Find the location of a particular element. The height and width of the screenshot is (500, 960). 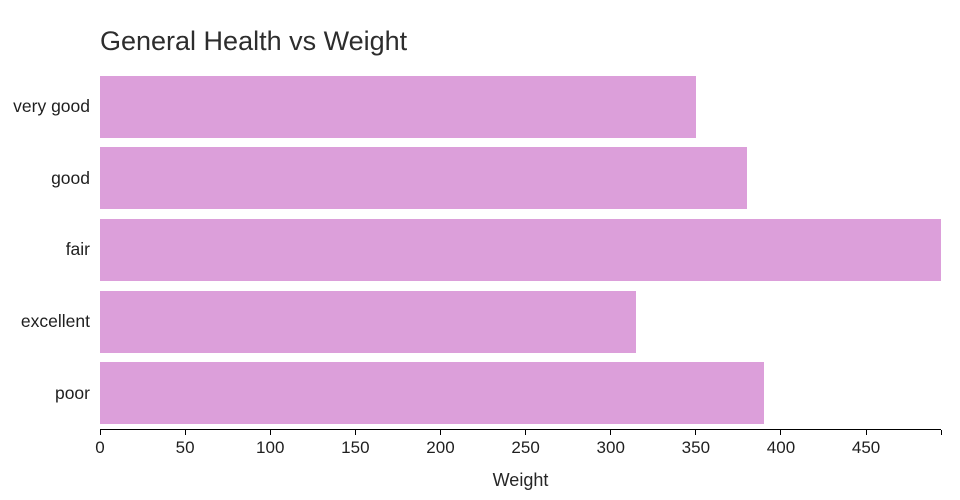

x-axis-title: Weight is located at coordinates (520, 480).